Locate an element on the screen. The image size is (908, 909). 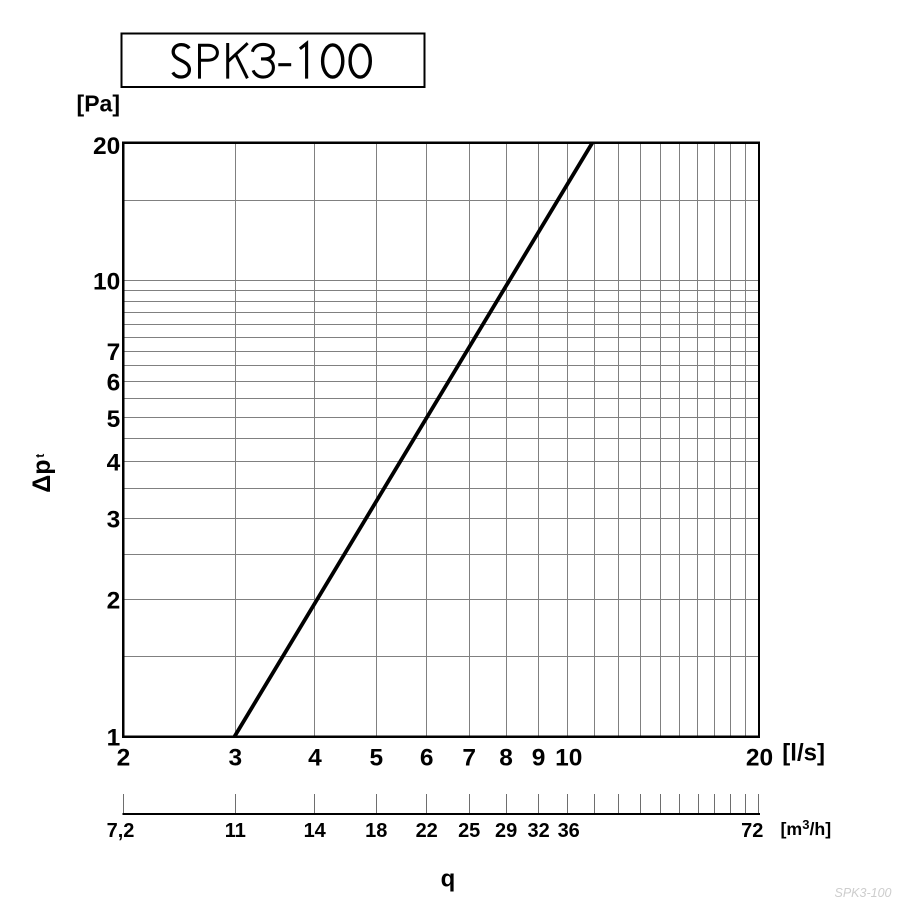
svg-text: 29 is located at coordinates (506, 831).